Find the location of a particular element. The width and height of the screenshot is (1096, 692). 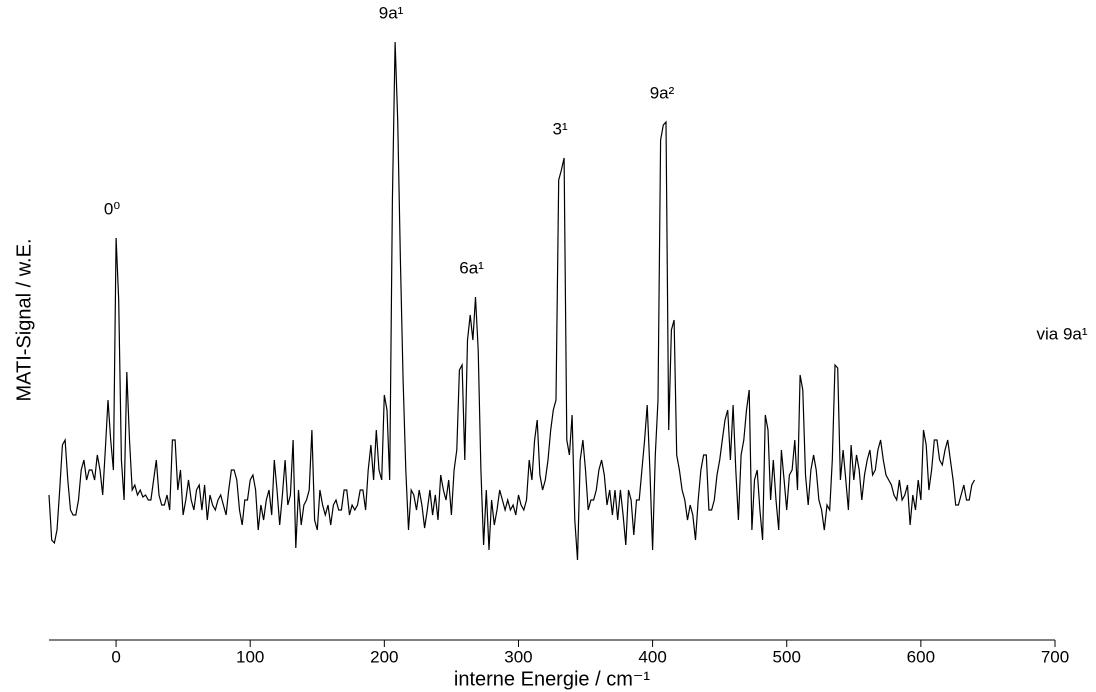

x-tick-label: 0 is located at coordinates (115, 656).